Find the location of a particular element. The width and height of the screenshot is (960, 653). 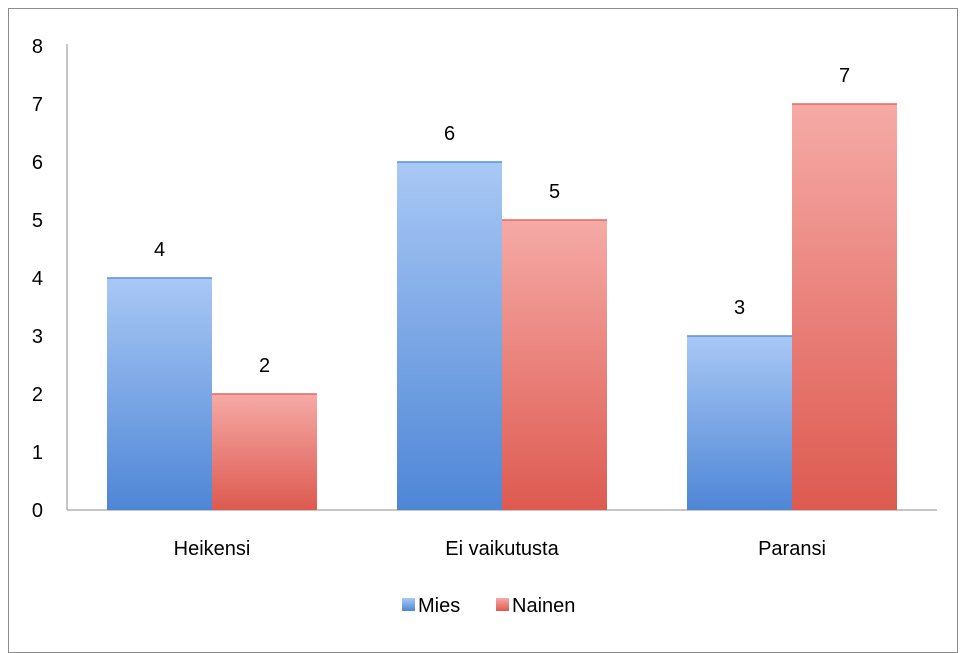

legend-swatch-mies is located at coordinates (408, 604).